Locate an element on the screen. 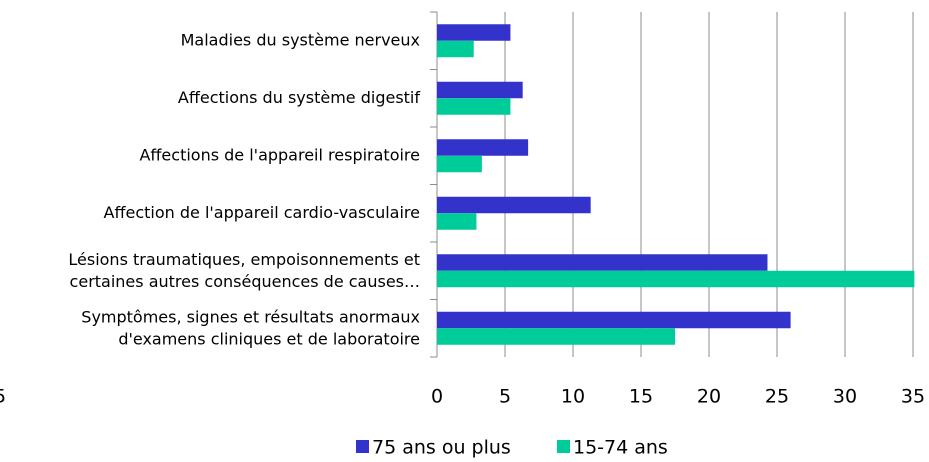 The width and height of the screenshot is (929, 462). x-tick-label: 25 is located at coordinates (777, 397).